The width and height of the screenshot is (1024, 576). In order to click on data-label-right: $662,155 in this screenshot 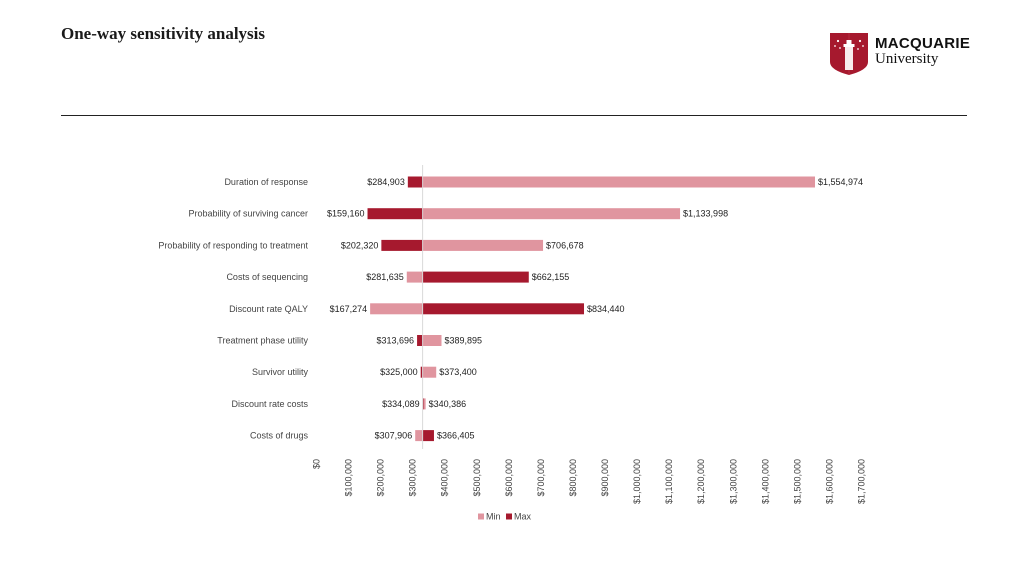, I will do `click(551, 277)`.